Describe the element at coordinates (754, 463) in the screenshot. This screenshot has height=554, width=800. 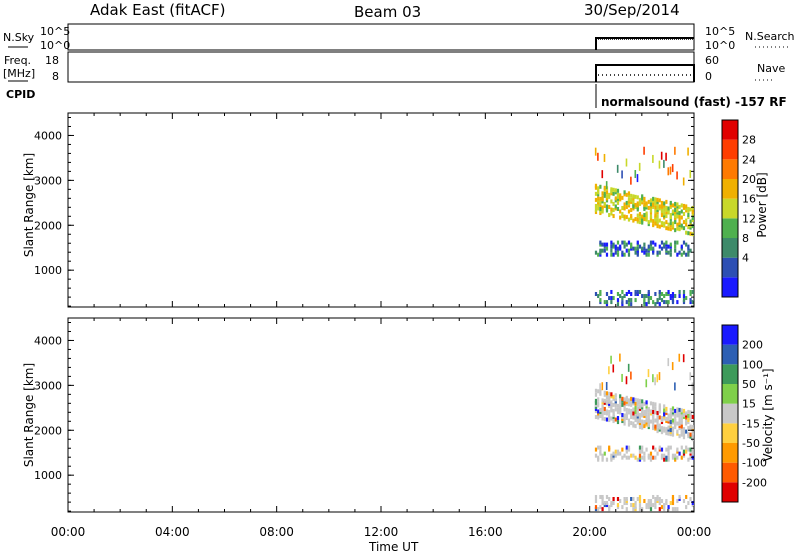
I see `colorbar-tick-label: -100` at that location.